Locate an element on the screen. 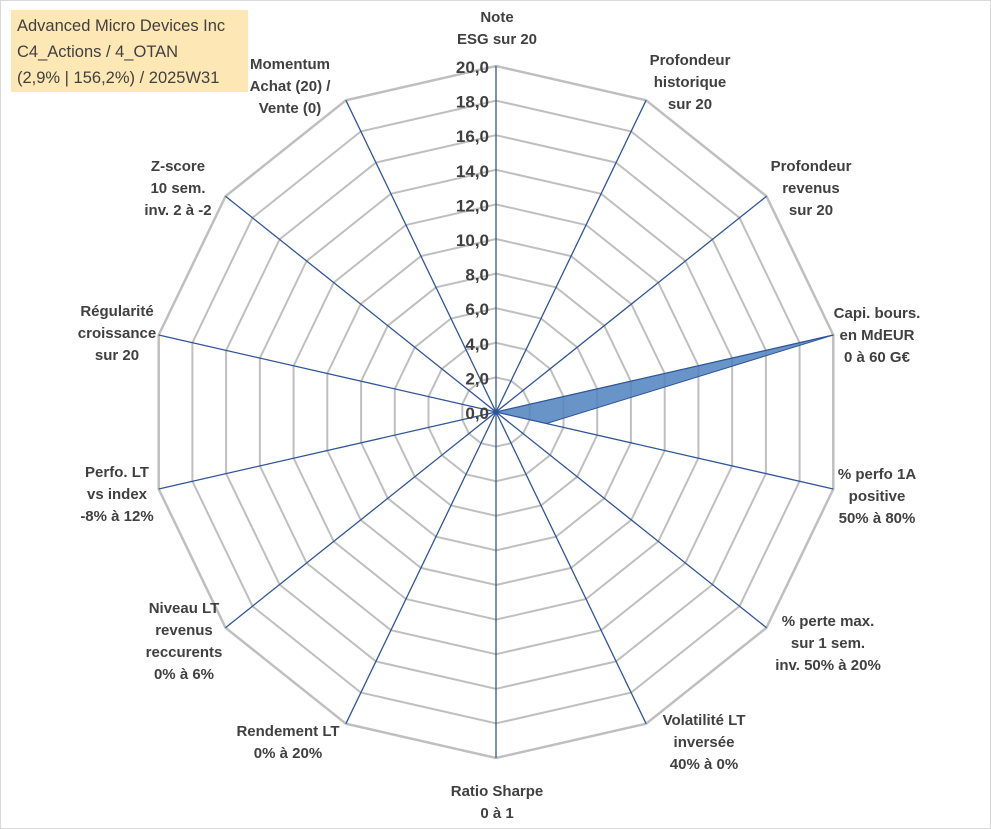 The width and height of the screenshot is (991, 829). tick-label: 2,0 is located at coordinates (477, 378).